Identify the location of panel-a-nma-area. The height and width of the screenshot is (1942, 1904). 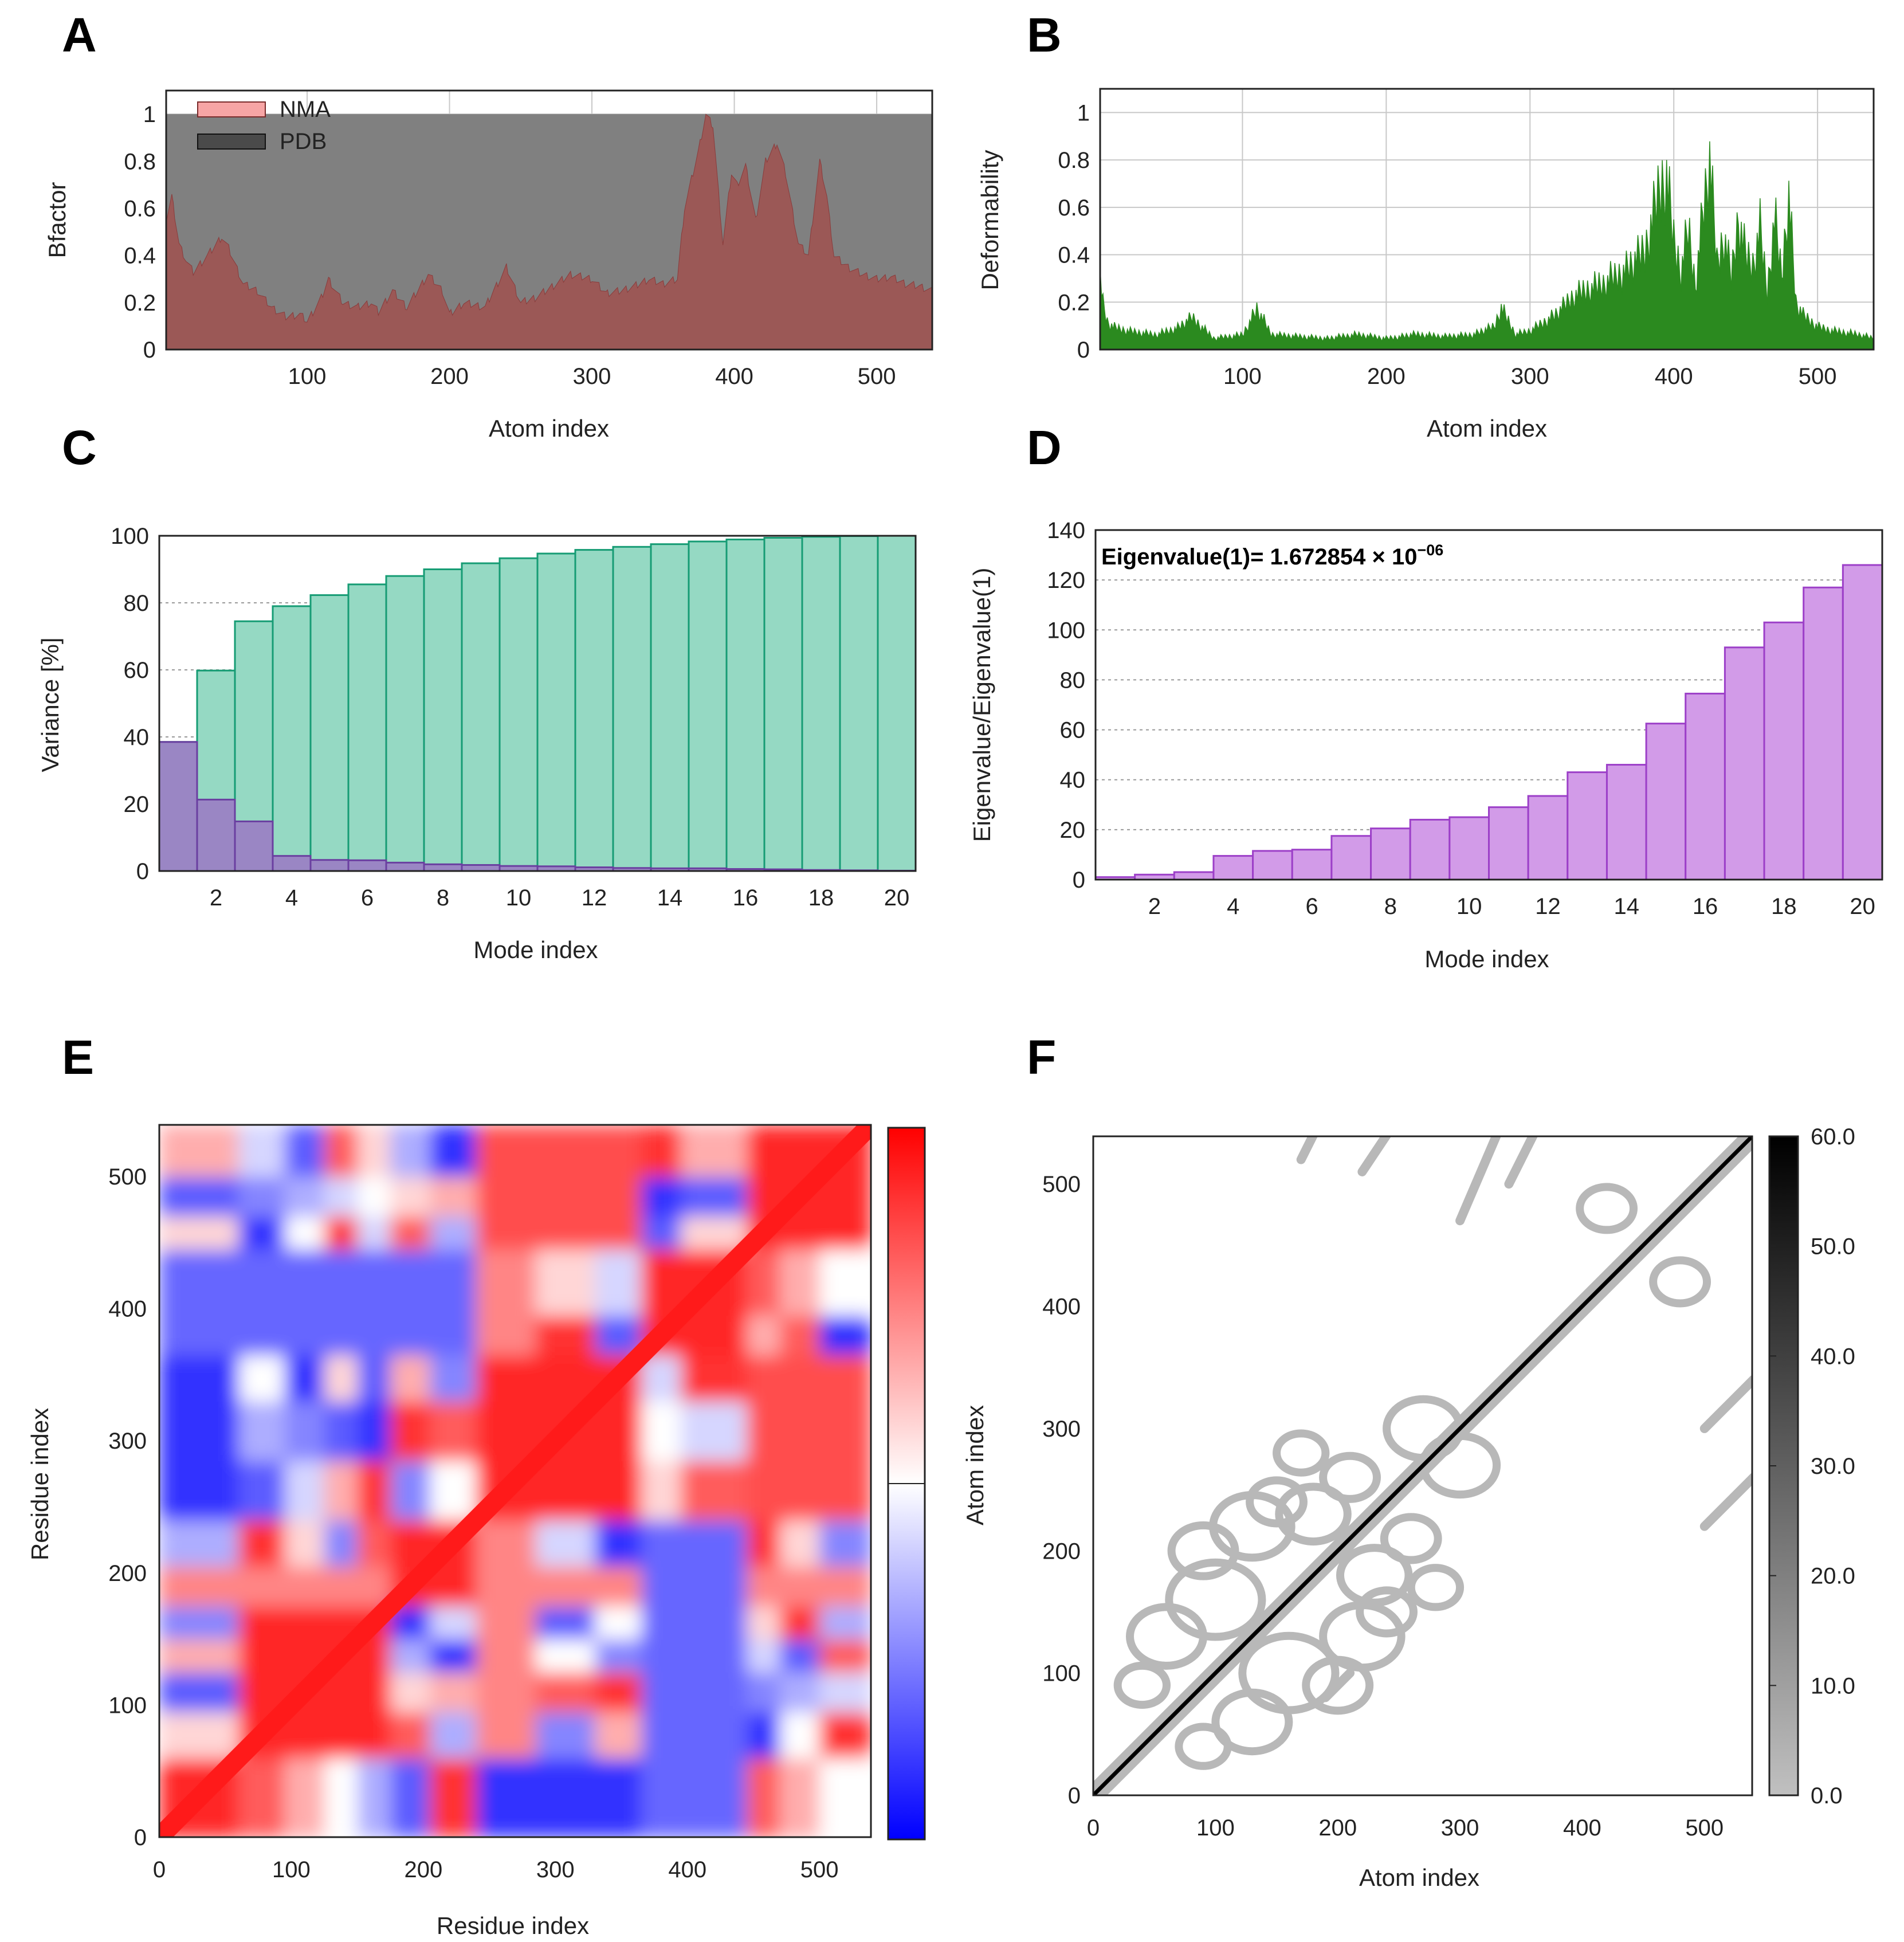
(549, 231).